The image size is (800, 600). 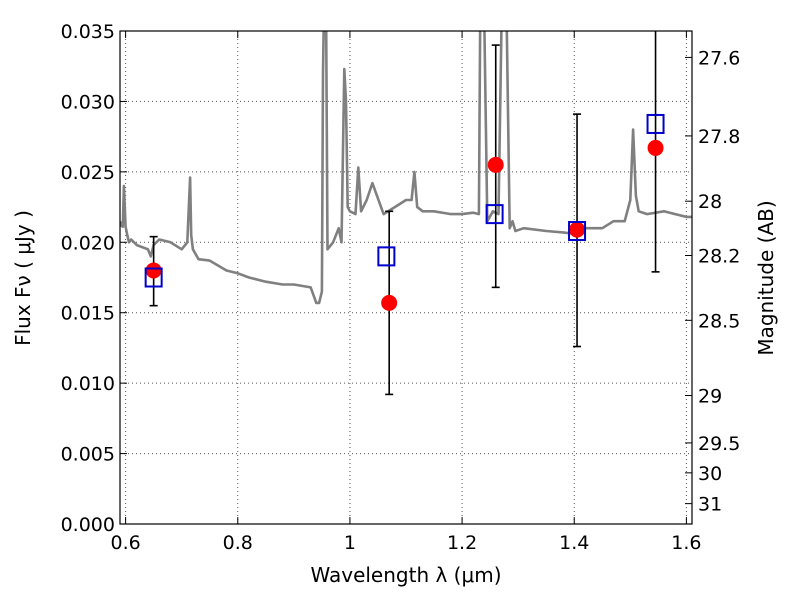 What do you see at coordinates (88, 173) in the screenshot?
I see `y-tick-label: 0.025` at bounding box center [88, 173].